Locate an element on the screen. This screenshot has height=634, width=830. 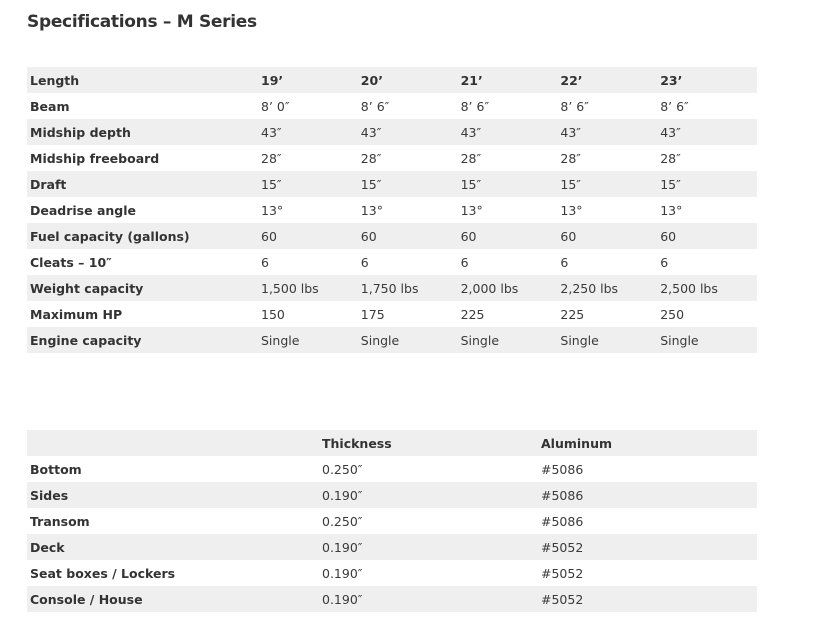
row-label: Sides is located at coordinates (173, 495).